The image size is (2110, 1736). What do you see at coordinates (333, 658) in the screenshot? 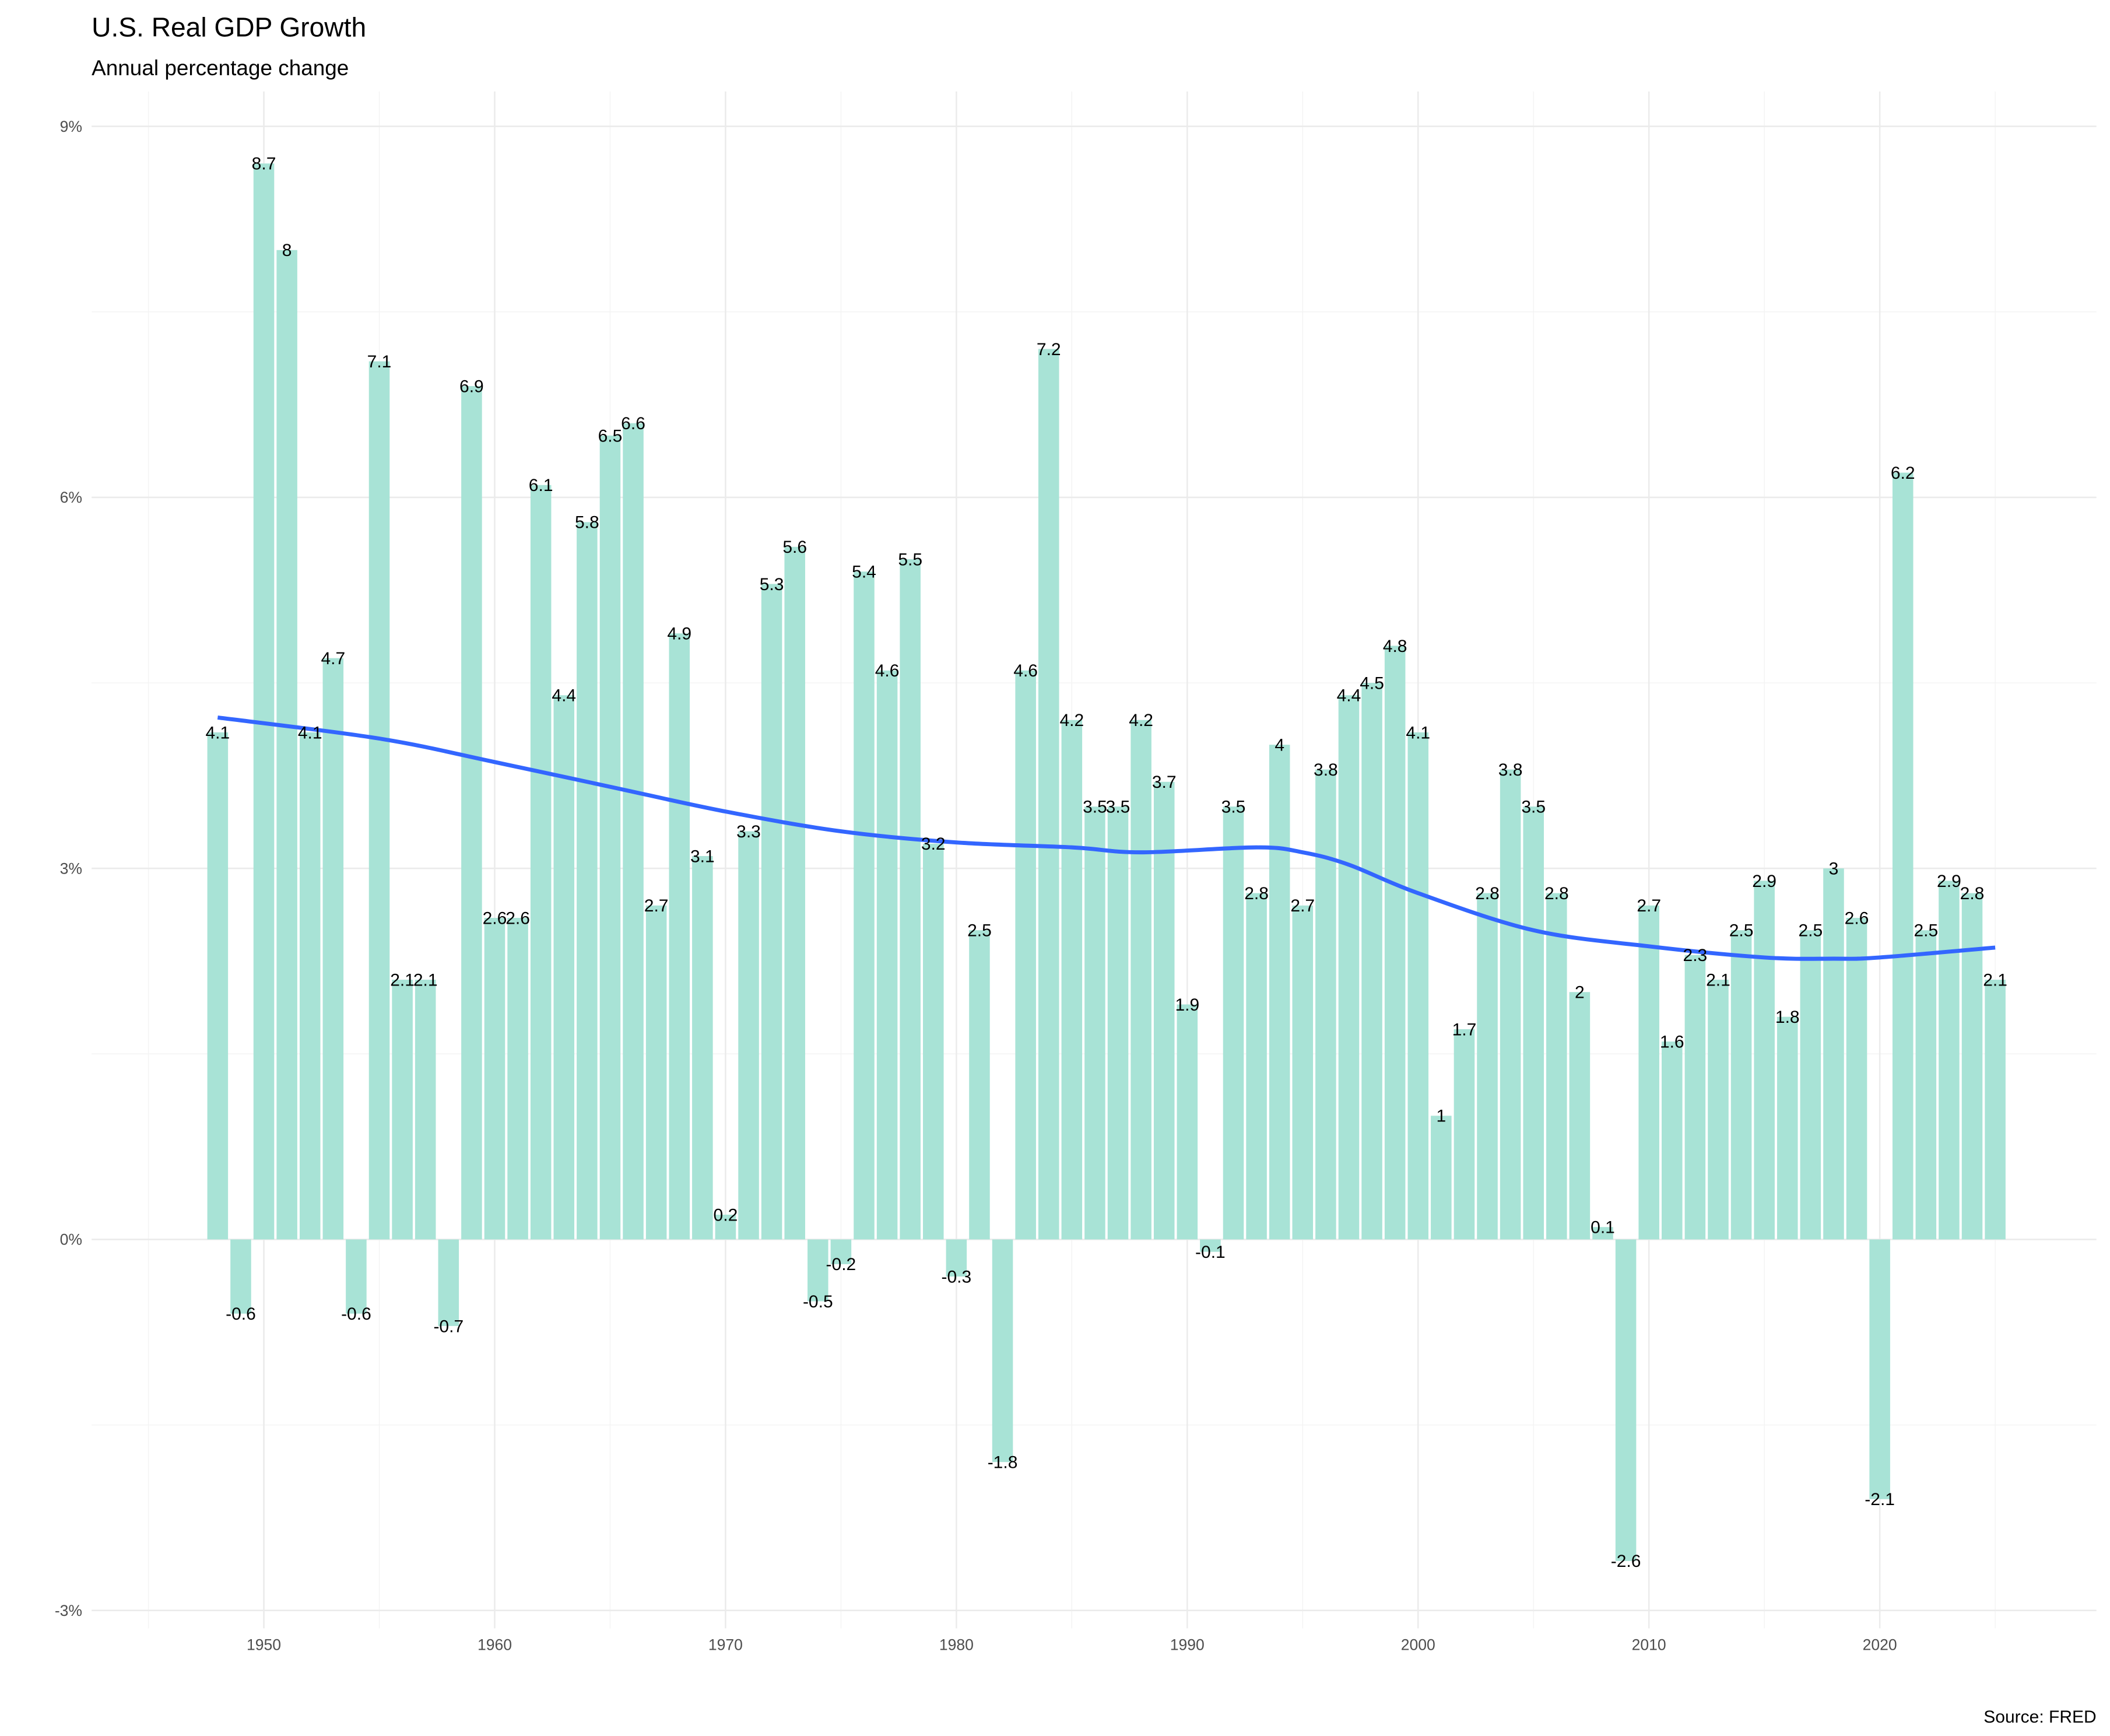
I see `data-label: 4.7` at bounding box center [333, 658].